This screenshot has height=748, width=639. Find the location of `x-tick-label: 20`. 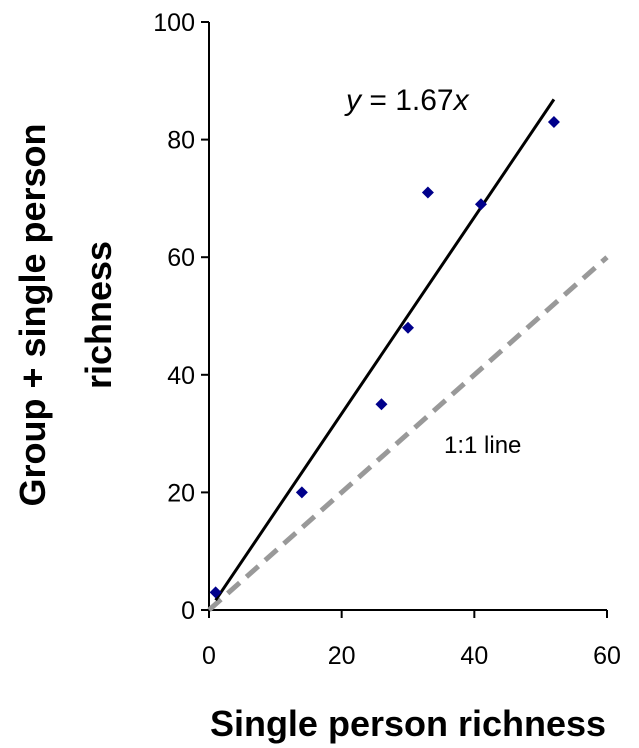

x-tick-label: 20 is located at coordinates (342, 656).